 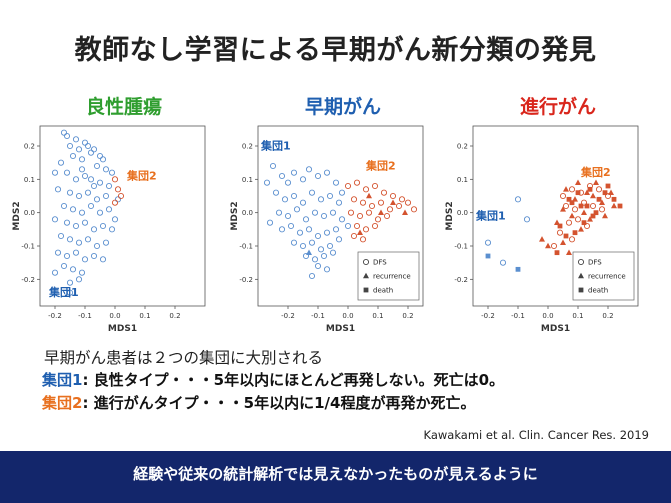 I want to click on slide-title: 教師なし学習による早期がん新分類の発見, so click(x=335, y=50).